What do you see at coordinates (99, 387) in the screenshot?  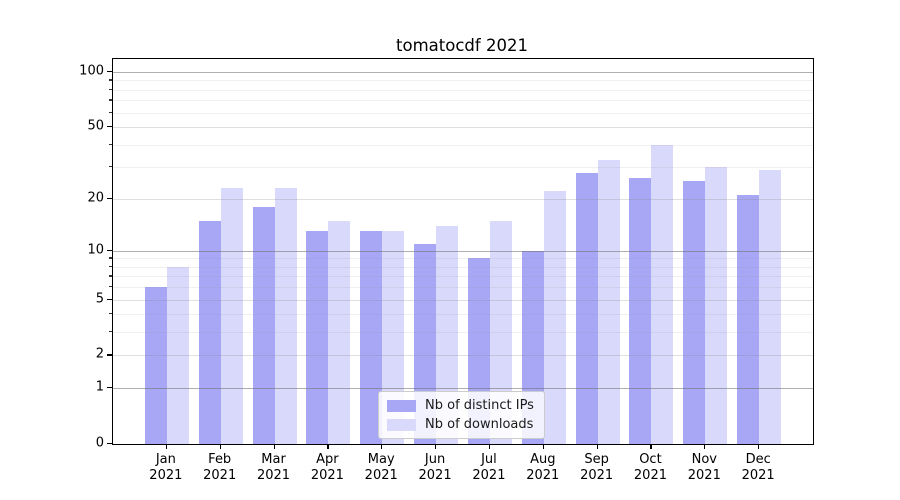 I see `y-tick-label-1: 1` at bounding box center [99, 387].